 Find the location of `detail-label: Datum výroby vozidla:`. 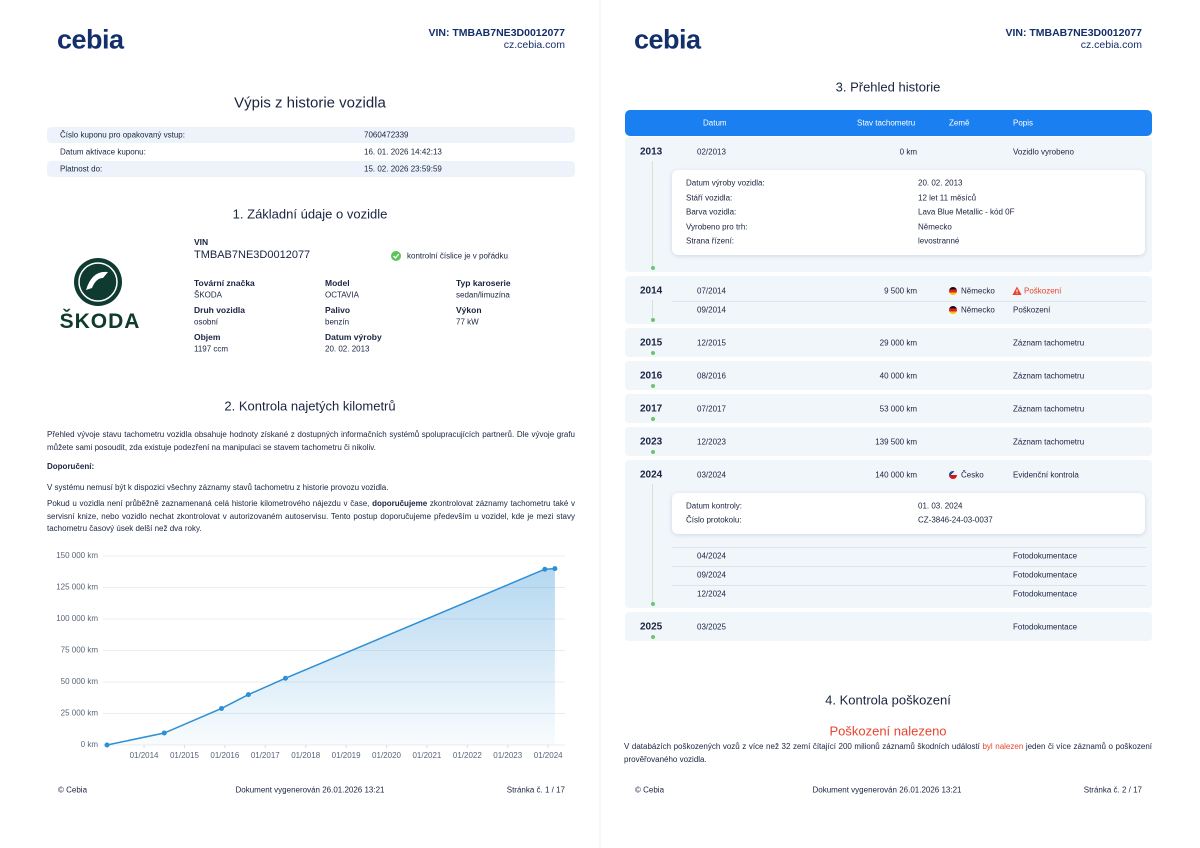

detail-label: Datum výroby vozidla: is located at coordinates (725, 183).